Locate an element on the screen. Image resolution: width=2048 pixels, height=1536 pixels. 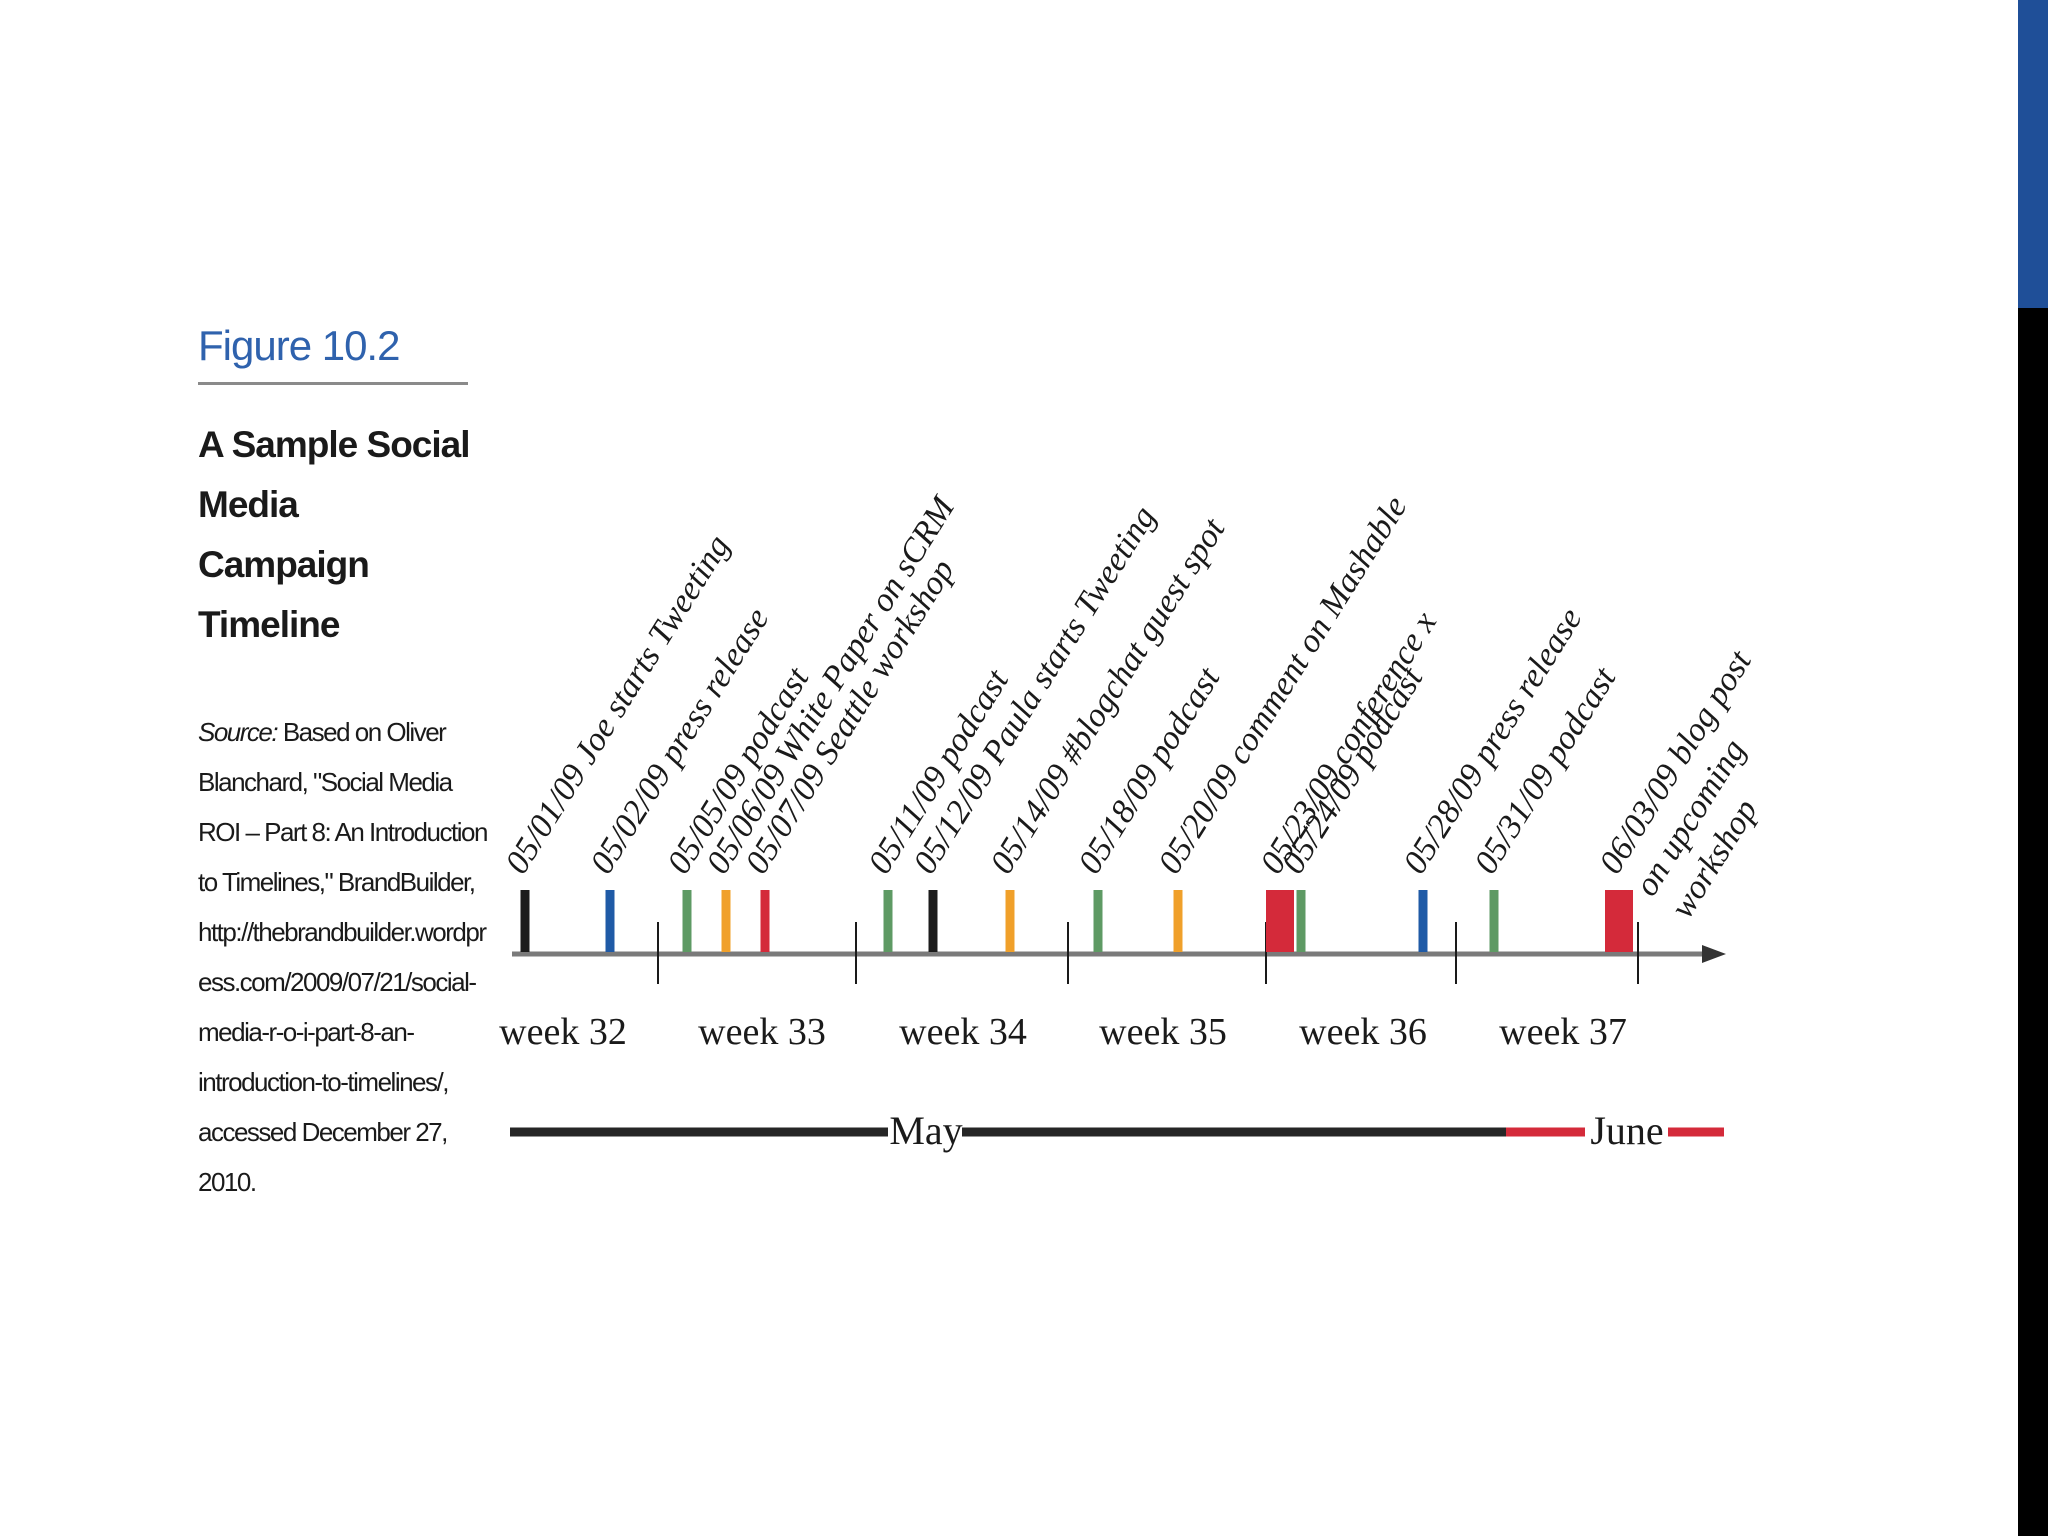
week-label: week 34 is located at coordinates (963, 1032).